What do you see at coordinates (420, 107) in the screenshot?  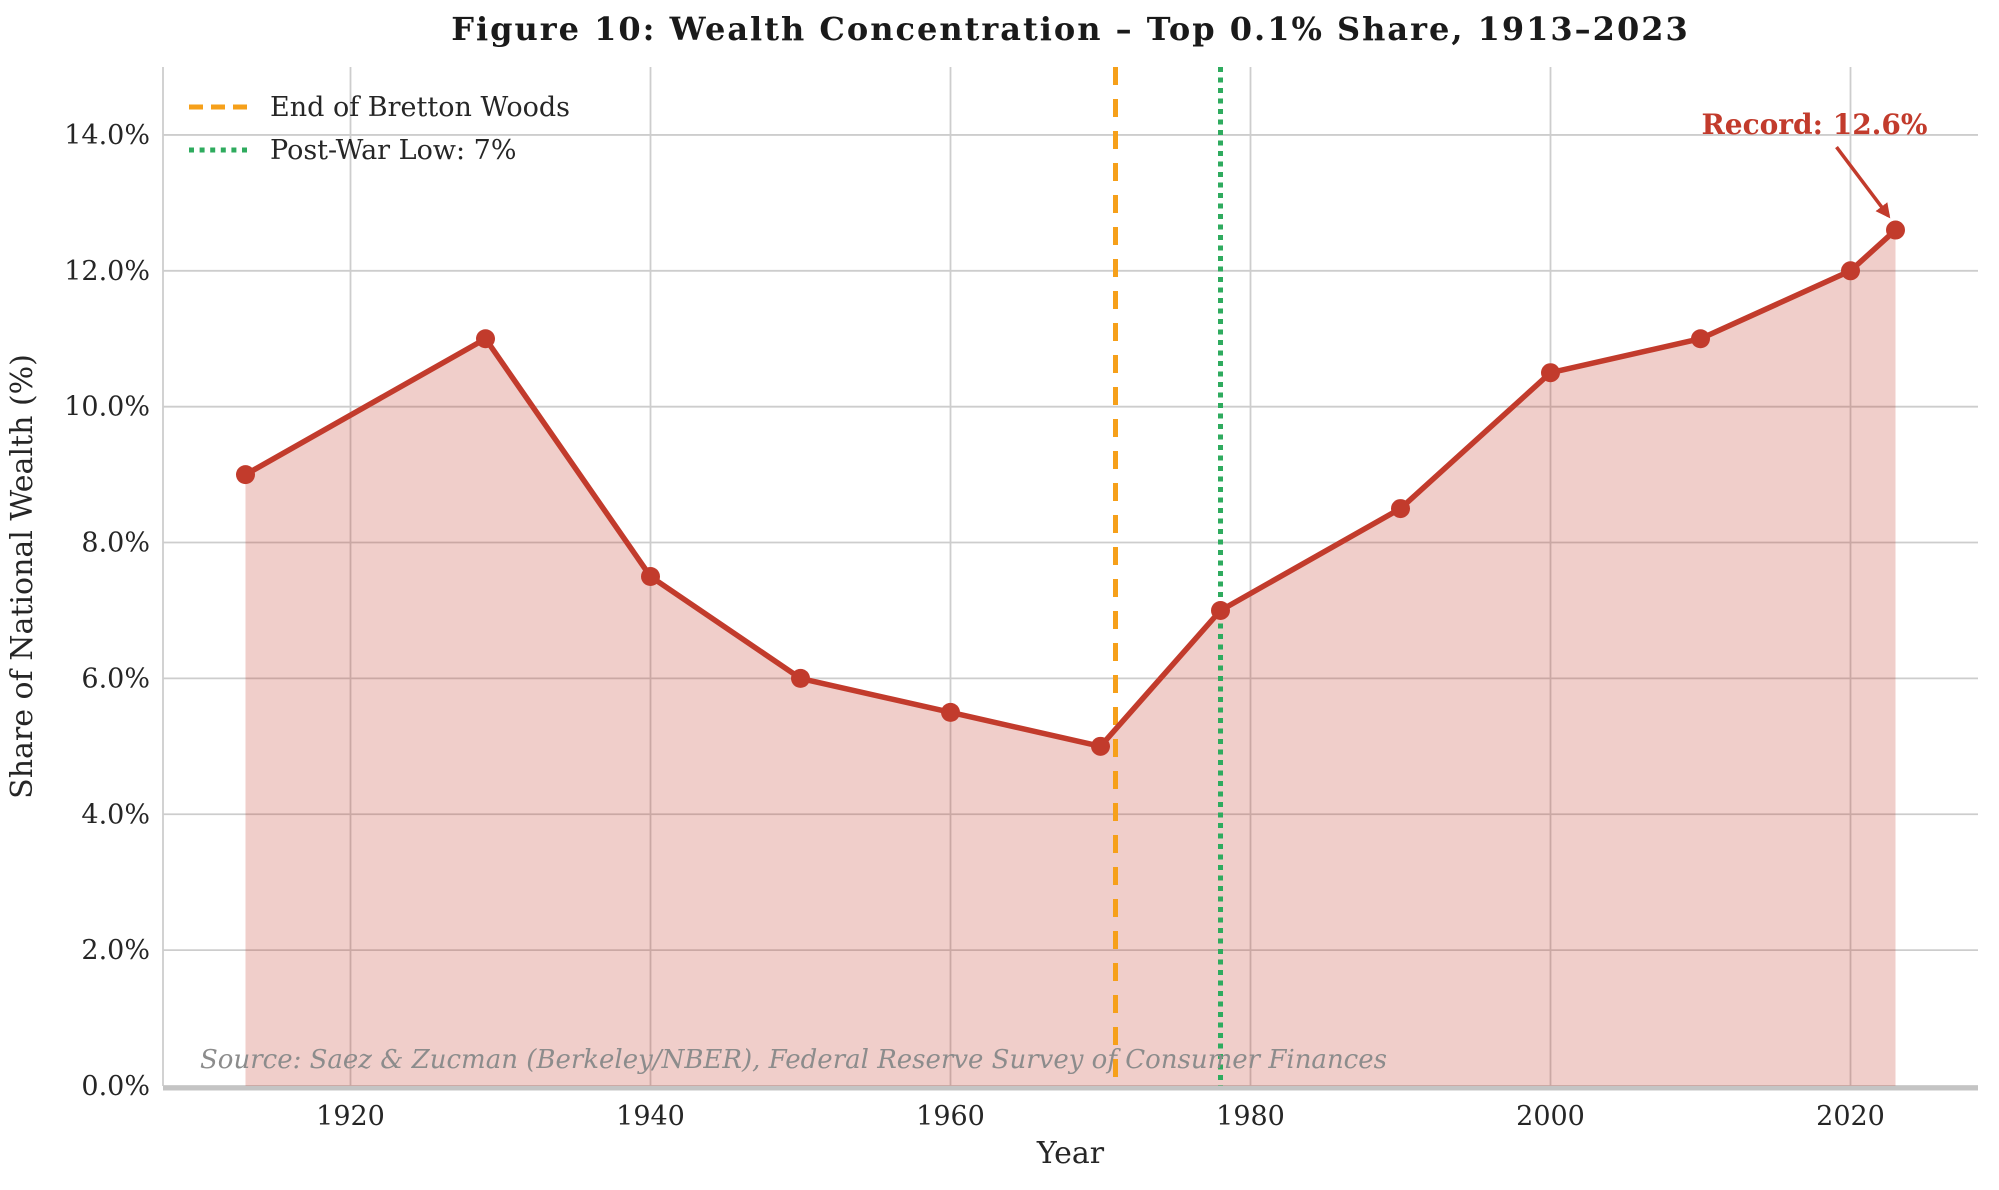 I see `legend-label: End of Bretton Woods` at bounding box center [420, 107].